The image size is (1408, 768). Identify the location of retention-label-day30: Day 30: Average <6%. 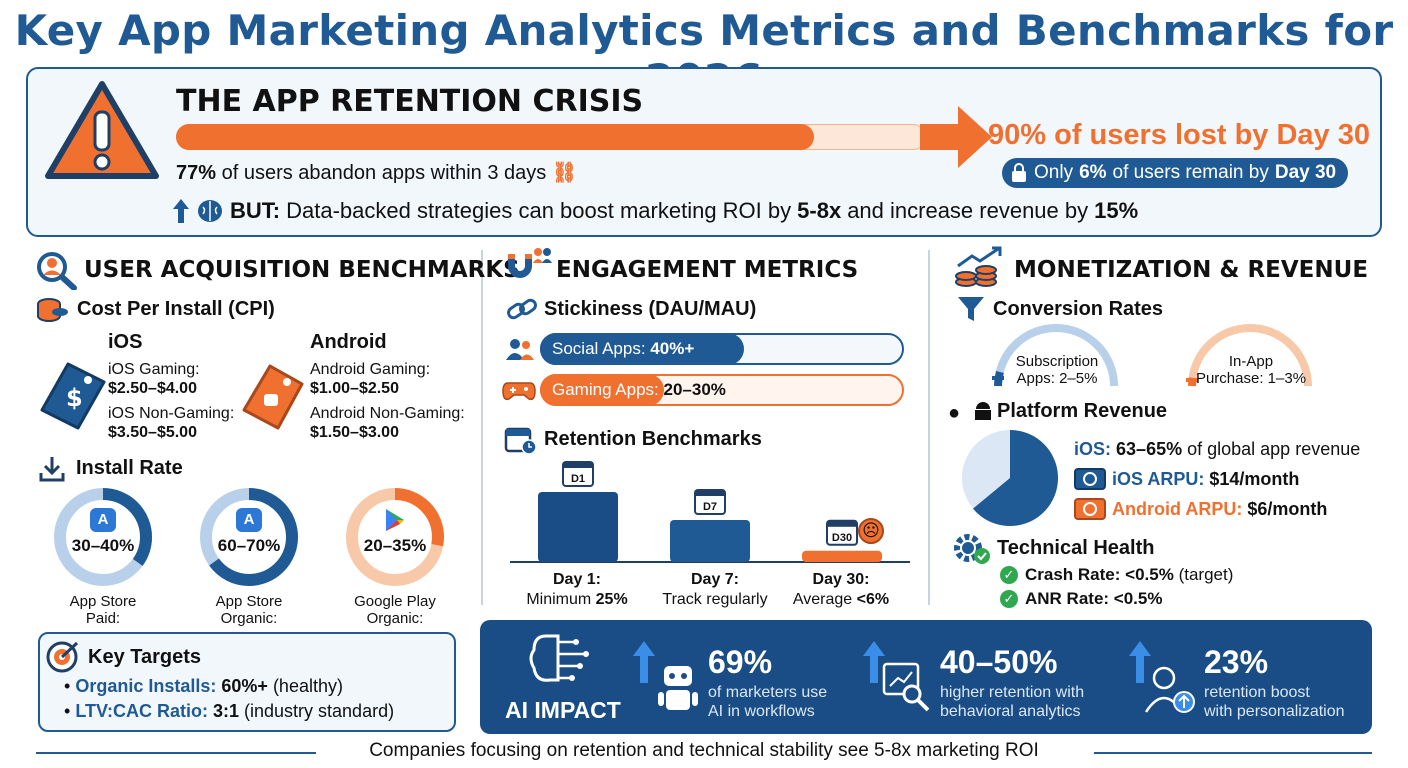
(841, 590).